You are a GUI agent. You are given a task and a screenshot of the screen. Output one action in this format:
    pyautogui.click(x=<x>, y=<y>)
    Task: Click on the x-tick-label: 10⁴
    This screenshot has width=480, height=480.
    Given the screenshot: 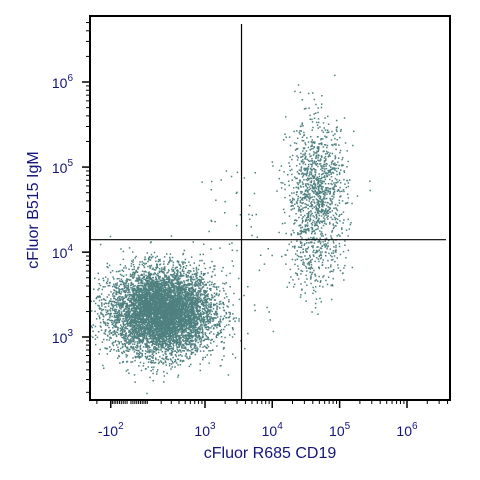 What is the action you would take?
    pyautogui.click(x=273, y=430)
    